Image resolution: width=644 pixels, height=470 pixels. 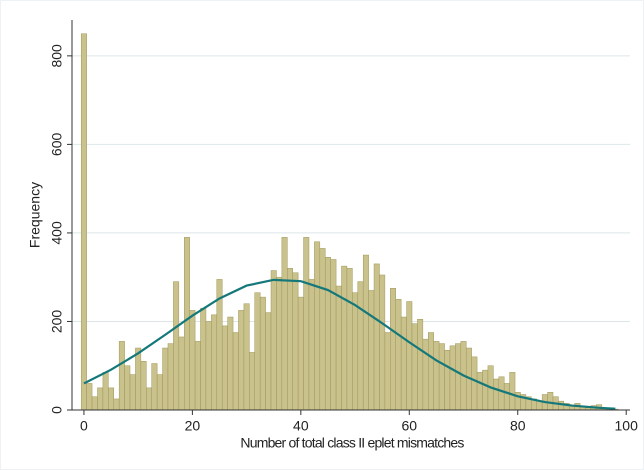 I want to click on x-tick-label: 0, so click(x=84, y=426).